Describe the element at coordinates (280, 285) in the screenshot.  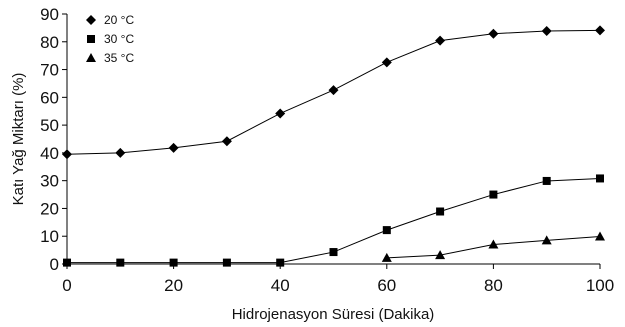
I see `x-tick-label: 40` at that location.